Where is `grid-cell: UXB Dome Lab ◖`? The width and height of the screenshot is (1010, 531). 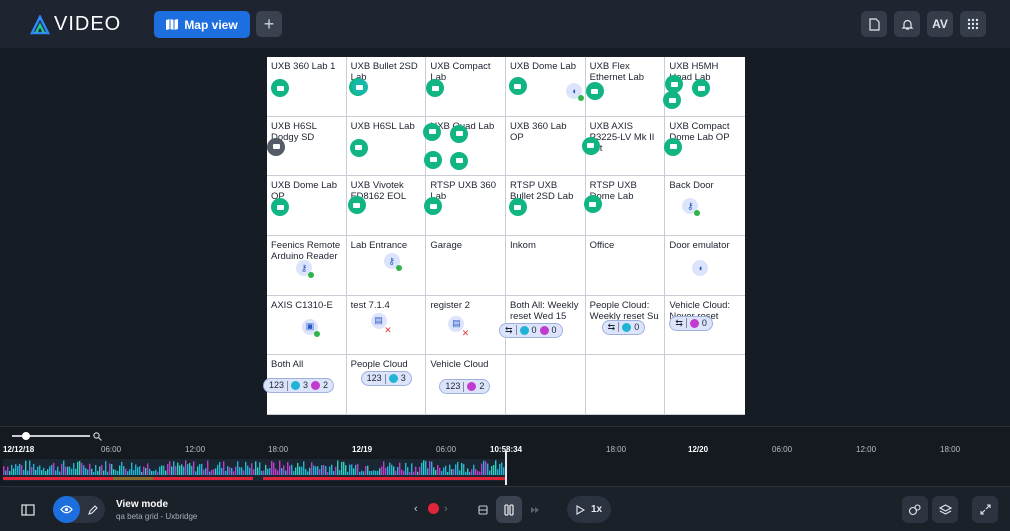 grid-cell: UXB Dome Lab ◖ is located at coordinates (545, 87).